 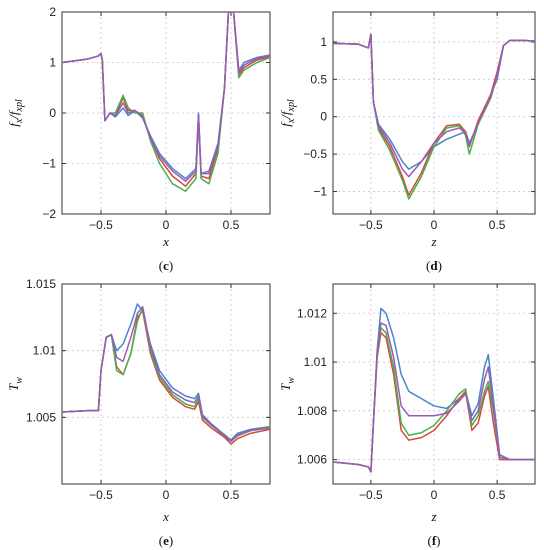 I want to click on panel-label: (d), so click(x=434, y=265).